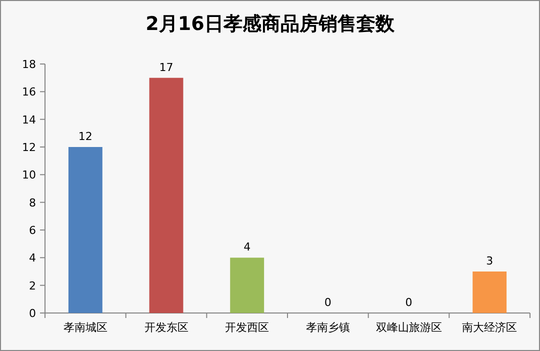 The height and width of the screenshot is (351, 540). What do you see at coordinates (490, 327) in the screenshot?
I see `x-tick-label: 南大经济区` at bounding box center [490, 327].